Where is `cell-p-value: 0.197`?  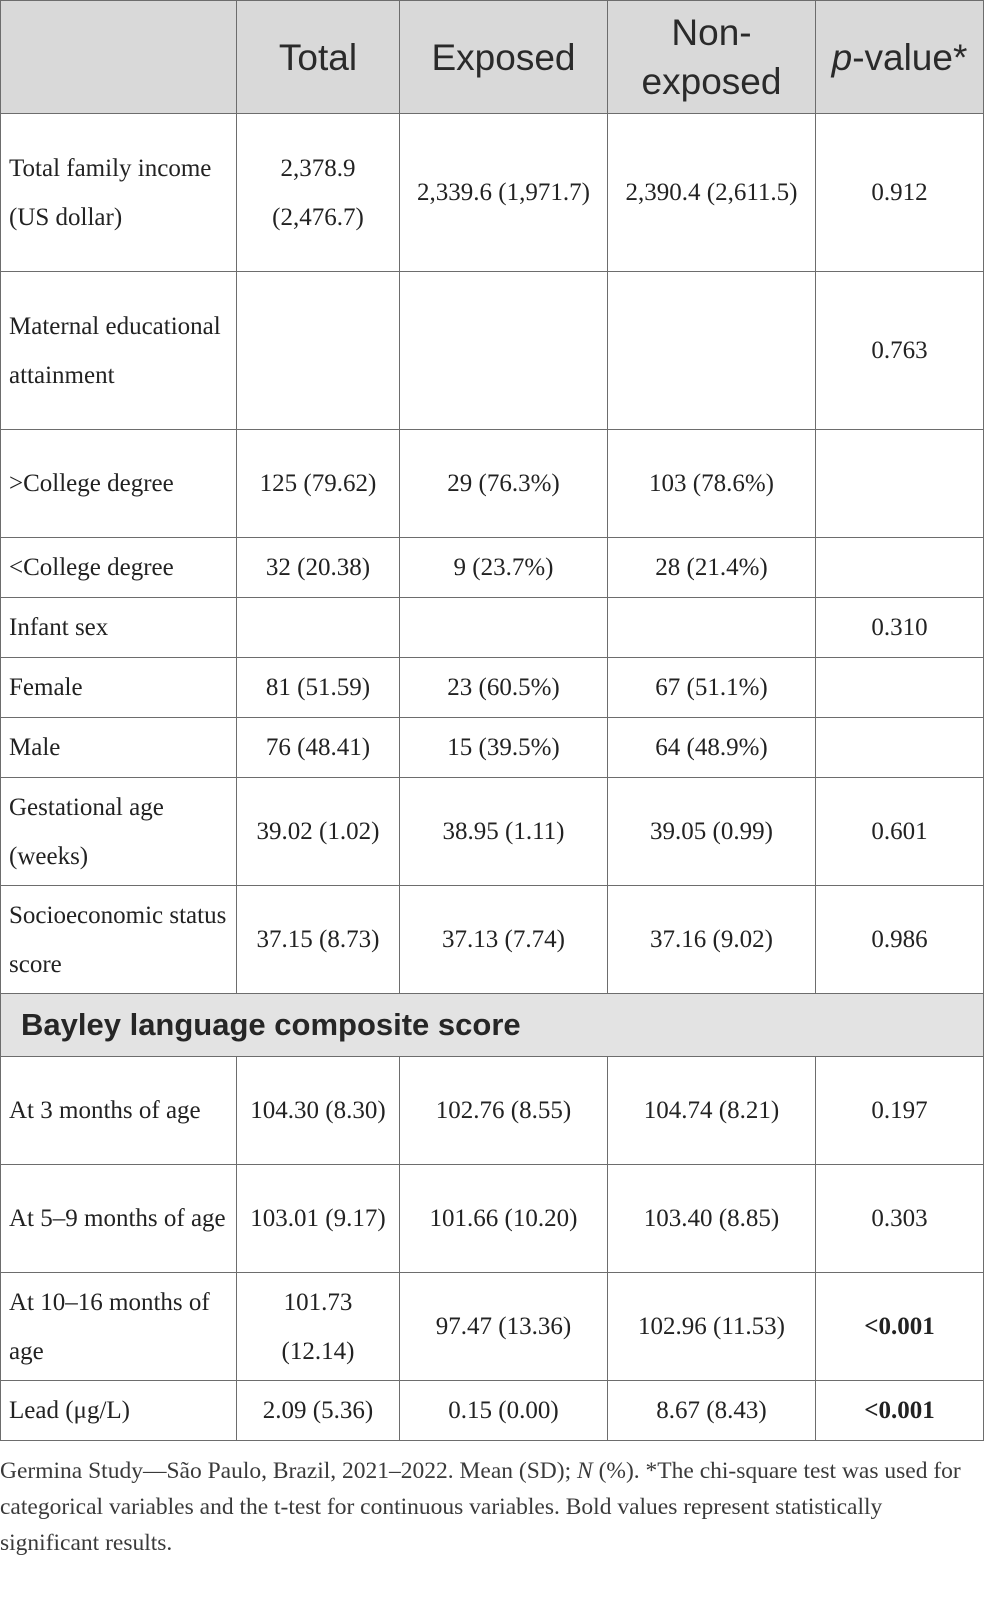
cell-p-value: 0.197 is located at coordinates (899, 1110).